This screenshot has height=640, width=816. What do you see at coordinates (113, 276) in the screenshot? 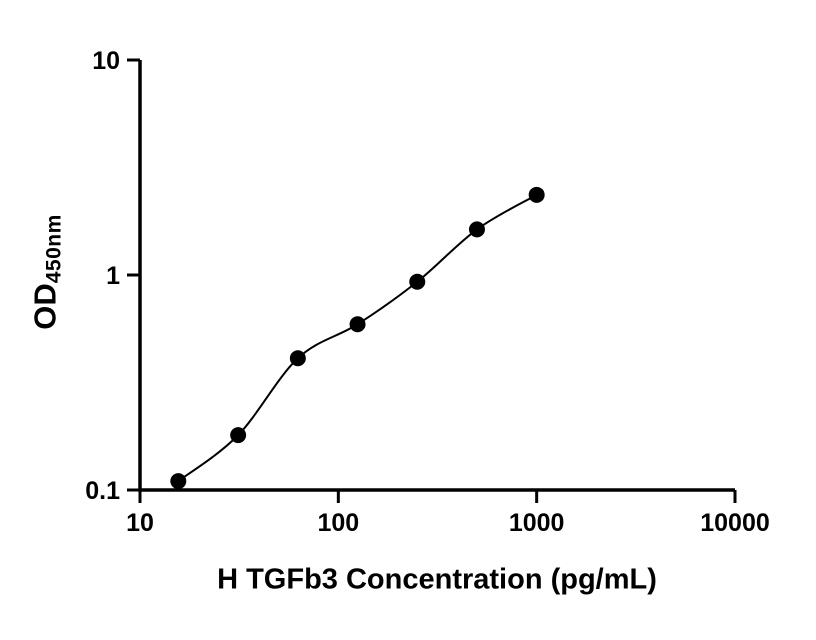
I see `y-tick-label: 1` at bounding box center [113, 276].